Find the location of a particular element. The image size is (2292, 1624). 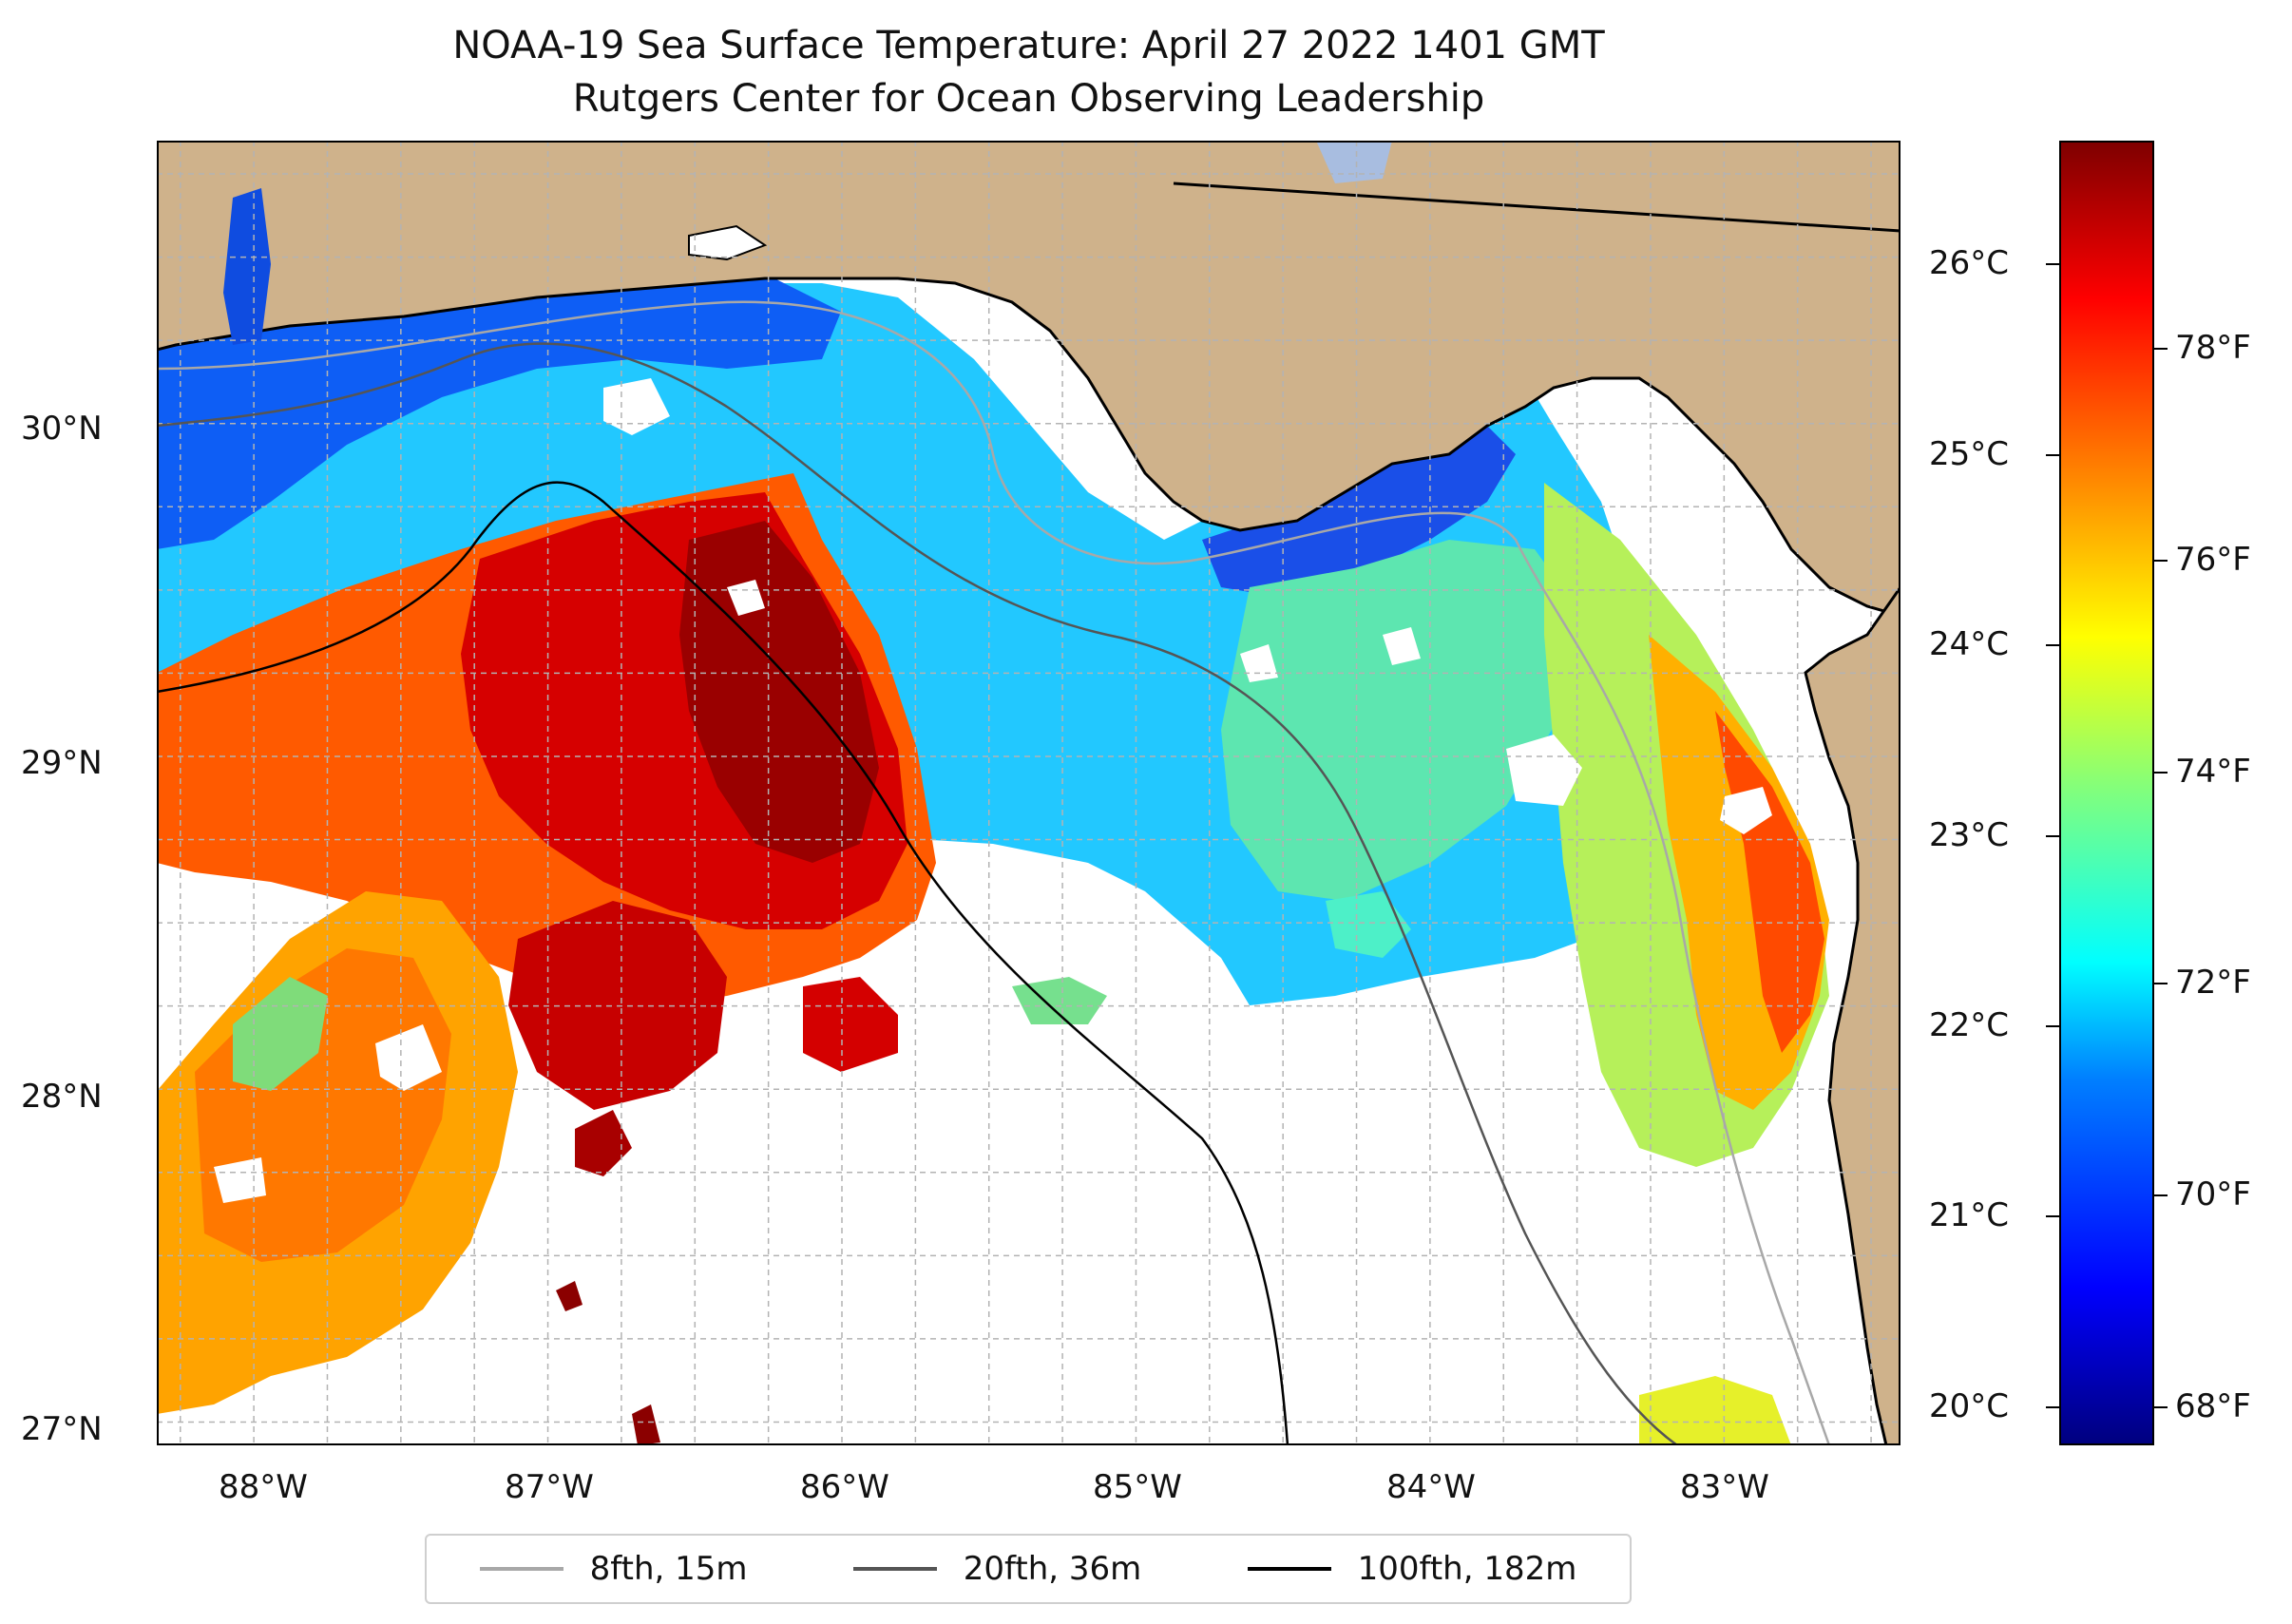

colorbar-celsius-label: 21°C is located at coordinates (1969, 1215).